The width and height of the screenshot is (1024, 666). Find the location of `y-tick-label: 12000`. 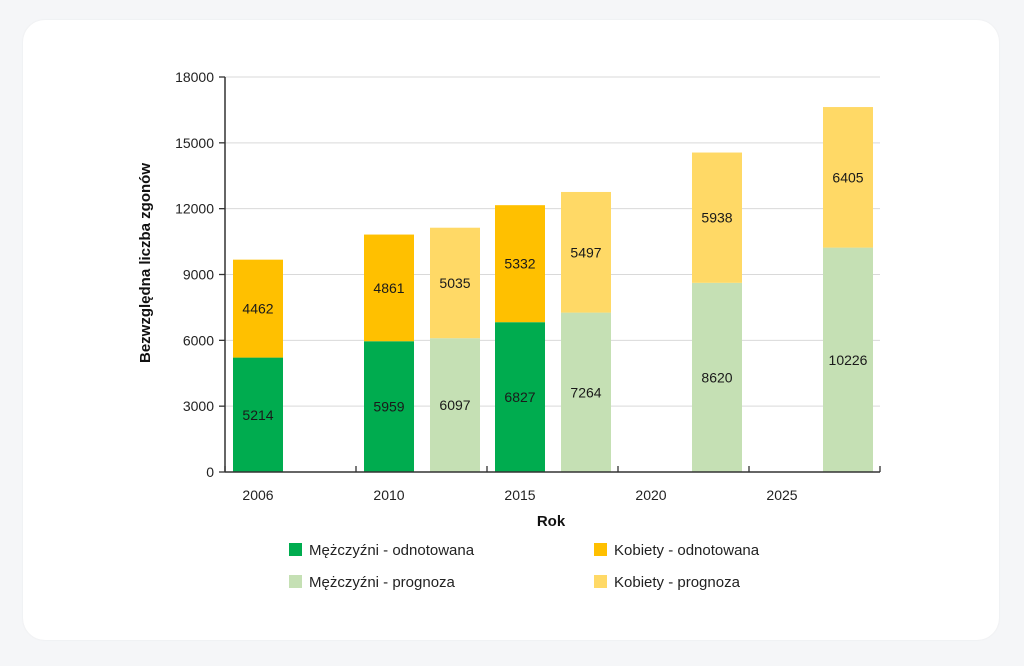

y-tick-label: 12000 is located at coordinates (194, 209).